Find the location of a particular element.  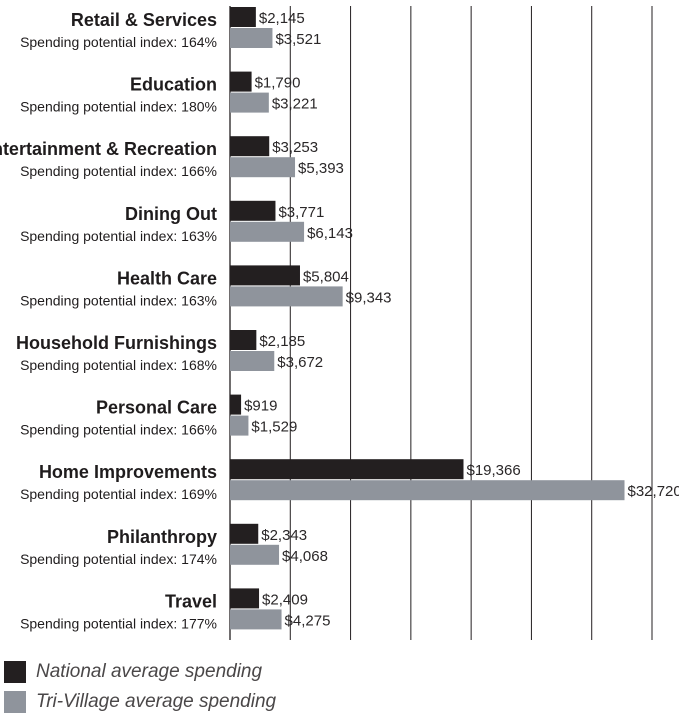

data-label-national: $3,771 is located at coordinates (301, 212).